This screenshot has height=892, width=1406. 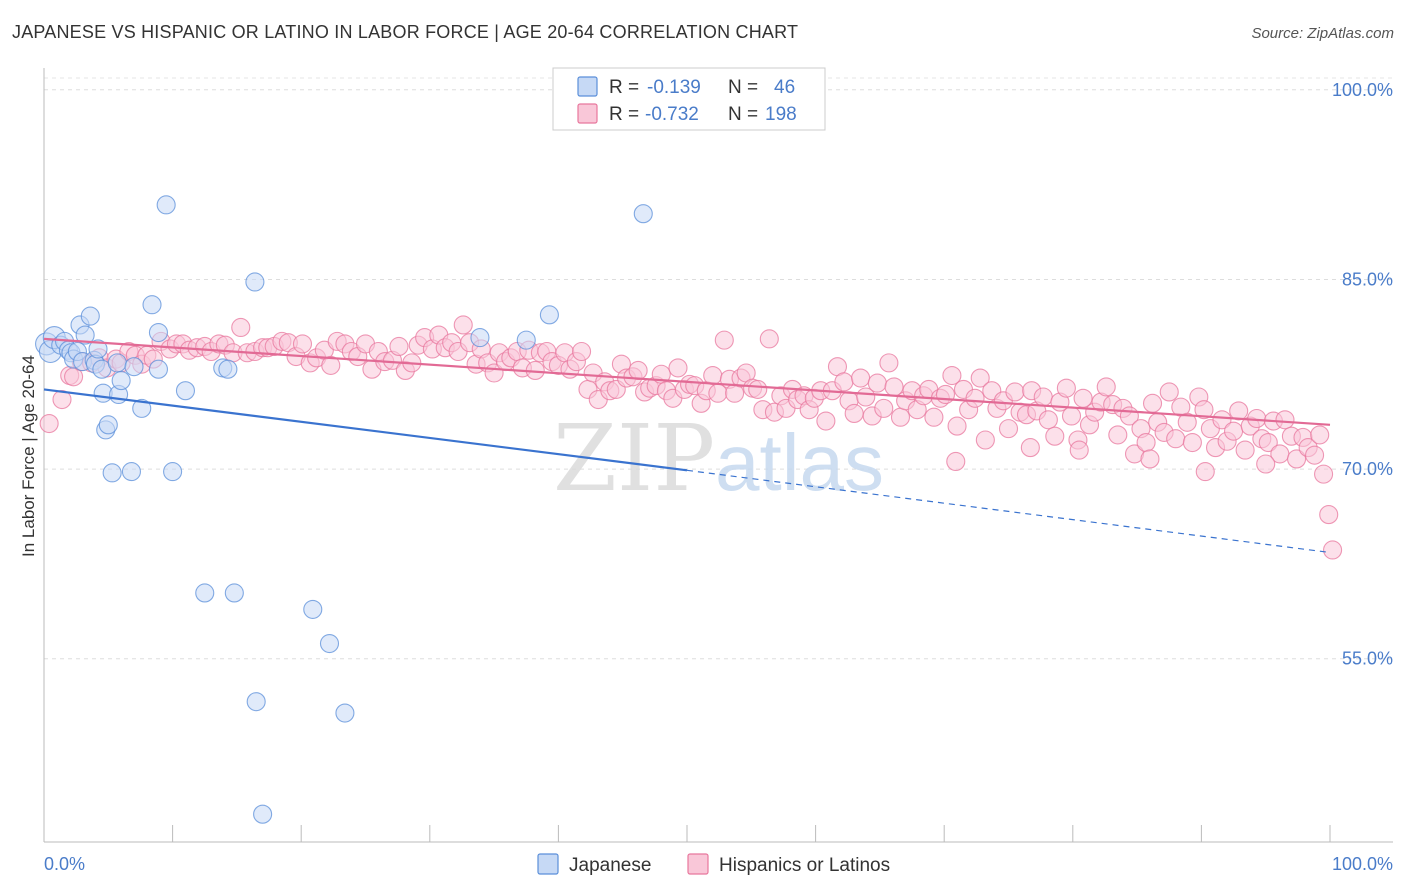 What do you see at coordinates (743, 114) in the screenshot?
I see `legend-n-label-hispanic: N =` at bounding box center [743, 114].